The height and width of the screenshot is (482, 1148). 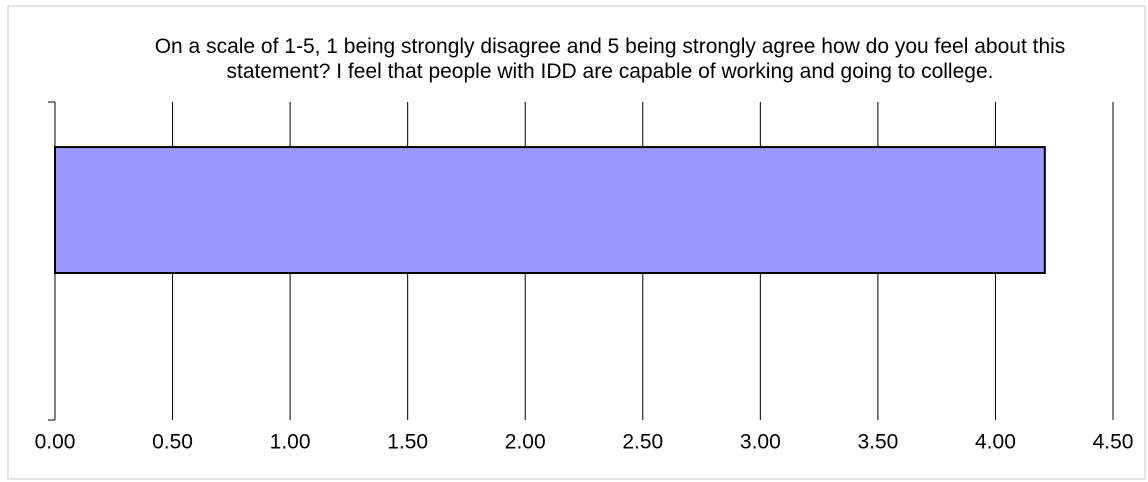 What do you see at coordinates (525, 442) in the screenshot?
I see `x-tick-label: 2.00` at bounding box center [525, 442].